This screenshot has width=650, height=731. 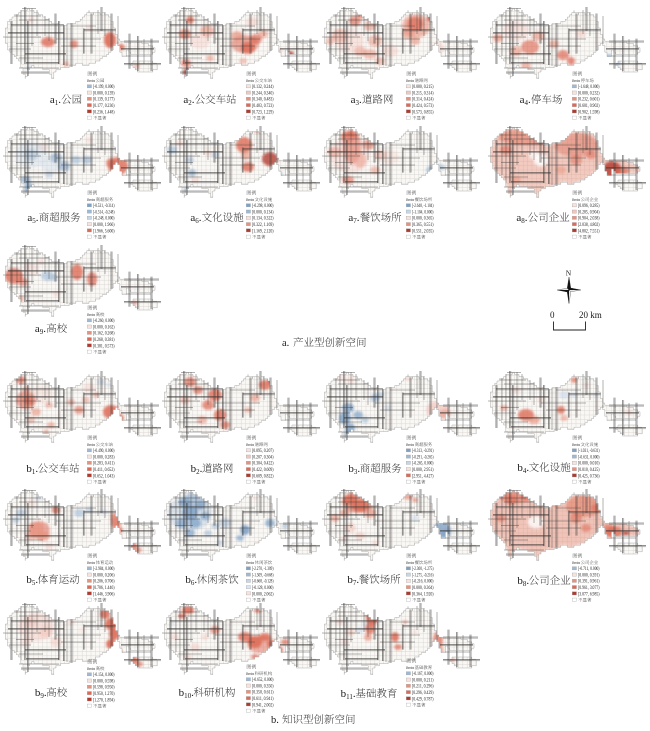 What do you see at coordinates (589, 225) in the screenshot?
I see `svg-text: [2.038, 4.802)` at bounding box center [589, 225].